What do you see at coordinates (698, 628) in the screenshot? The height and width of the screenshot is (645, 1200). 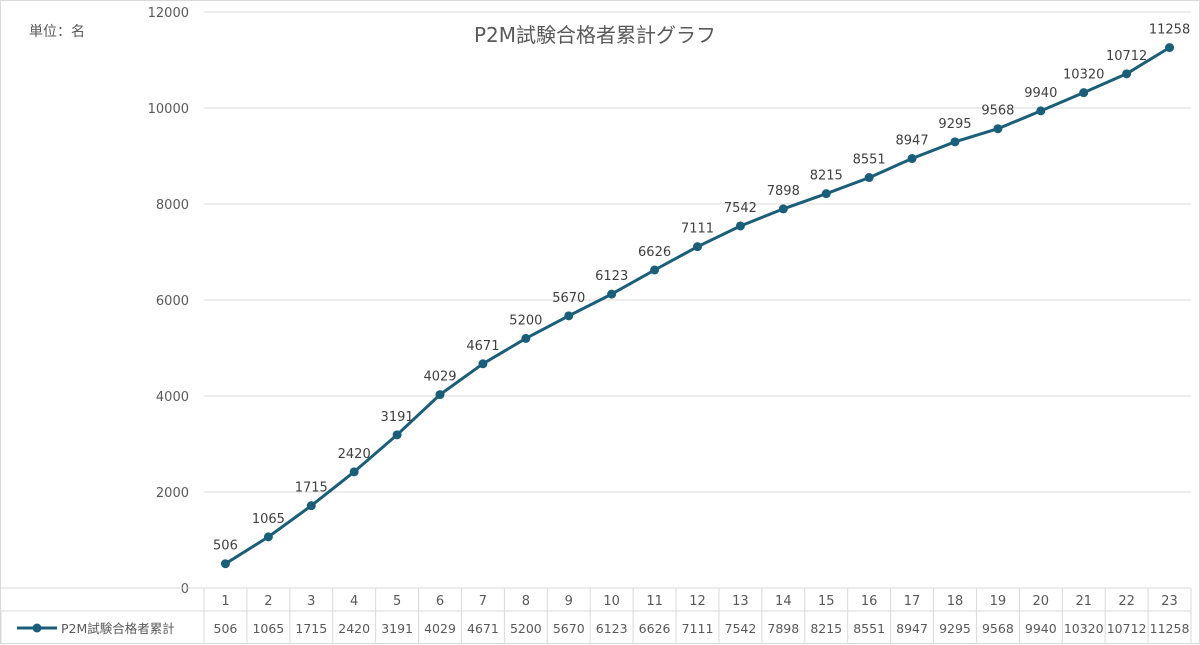 I see `table-value-cell: 7111` at bounding box center [698, 628].